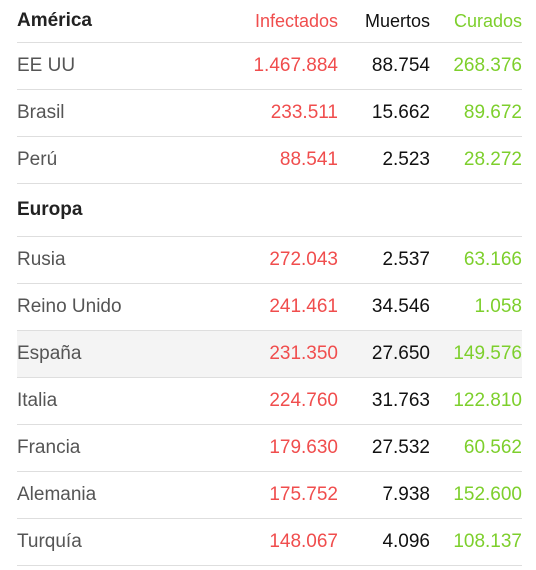 The image size is (536, 570). Describe the element at coordinates (400, 65) in the screenshot. I see `muertos-value: 88.754` at that location.